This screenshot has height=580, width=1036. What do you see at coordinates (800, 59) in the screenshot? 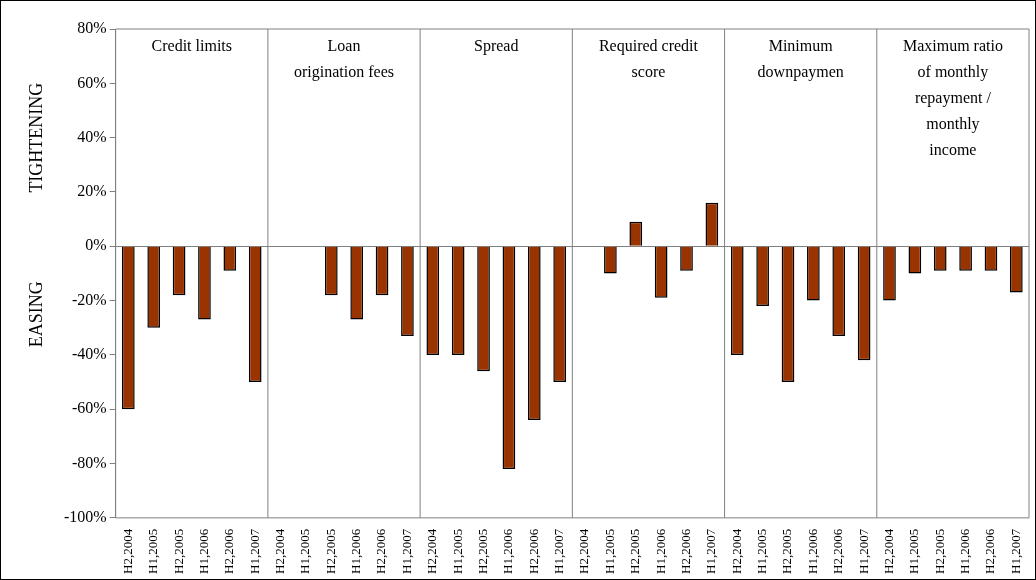
I see `annotation: Minimum downpaymen` at bounding box center [800, 59].